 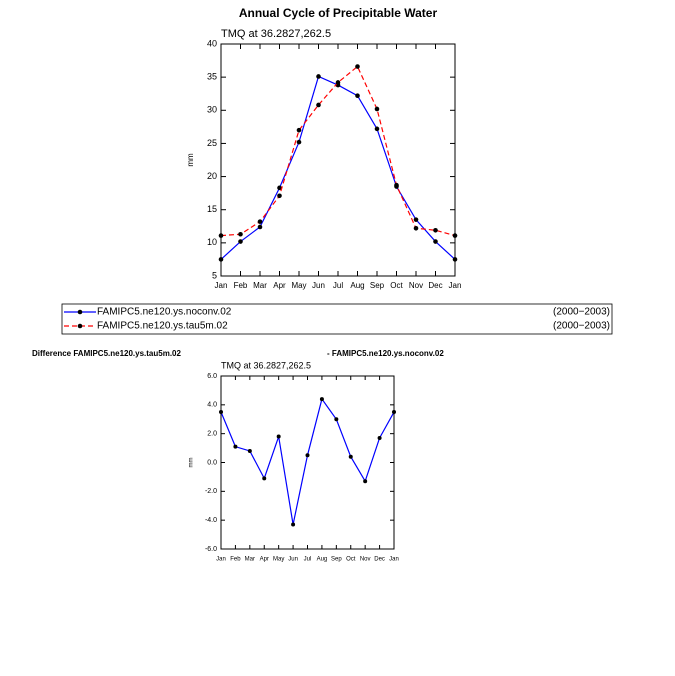 What do you see at coordinates (212, 209) in the screenshot?
I see `y-tick-label: 15` at bounding box center [212, 209].